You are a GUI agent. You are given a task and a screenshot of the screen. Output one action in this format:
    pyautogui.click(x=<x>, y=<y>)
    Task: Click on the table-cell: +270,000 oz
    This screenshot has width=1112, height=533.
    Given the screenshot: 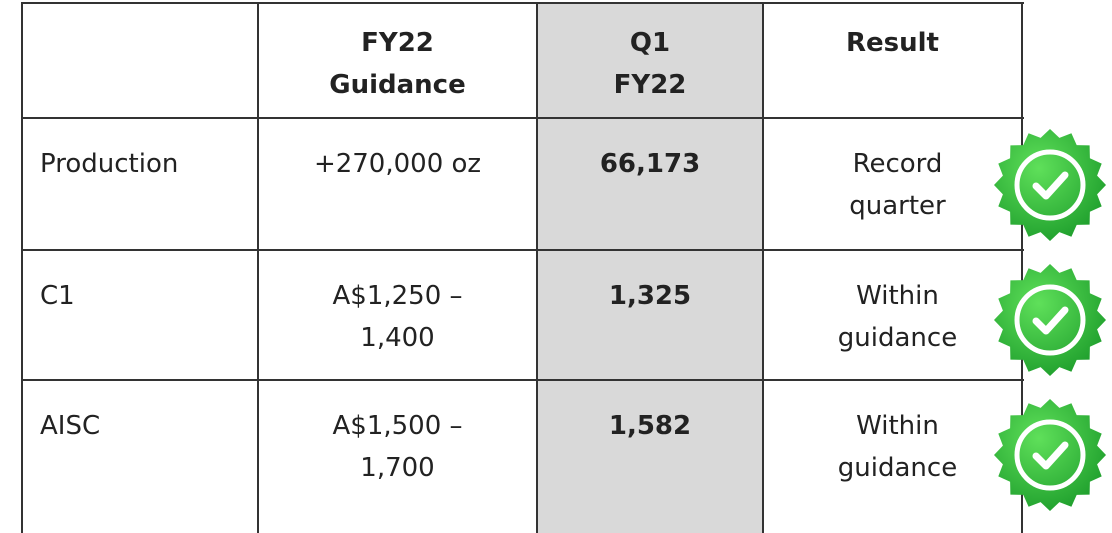 What is the action you would take?
    pyautogui.click(x=397, y=164)
    